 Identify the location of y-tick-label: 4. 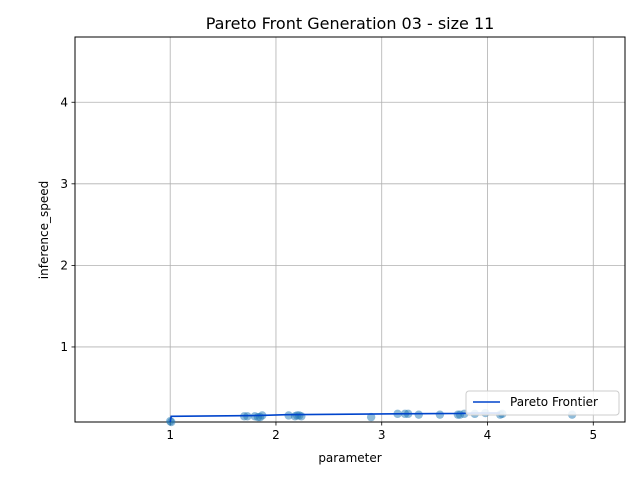
(64, 102).